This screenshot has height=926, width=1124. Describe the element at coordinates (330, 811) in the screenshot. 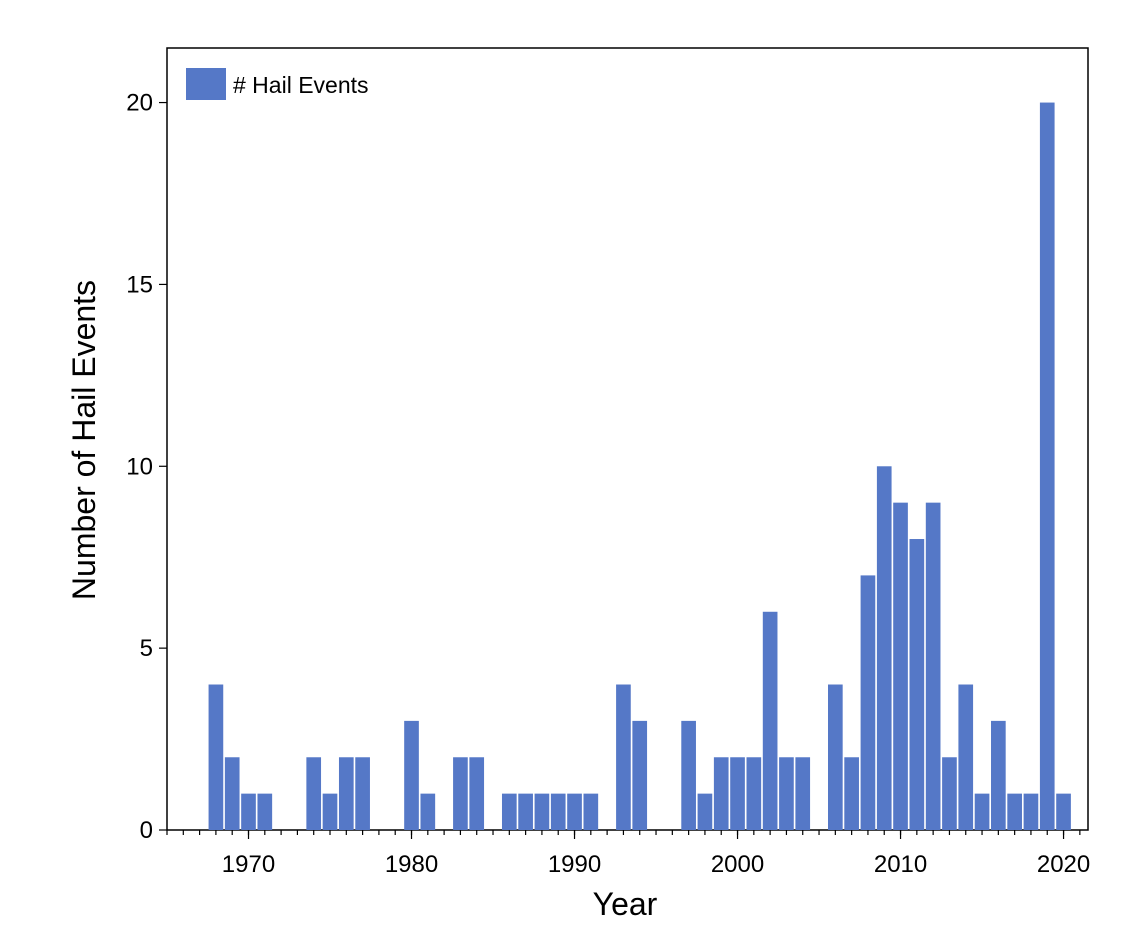

I see `bar-1975` at that location.